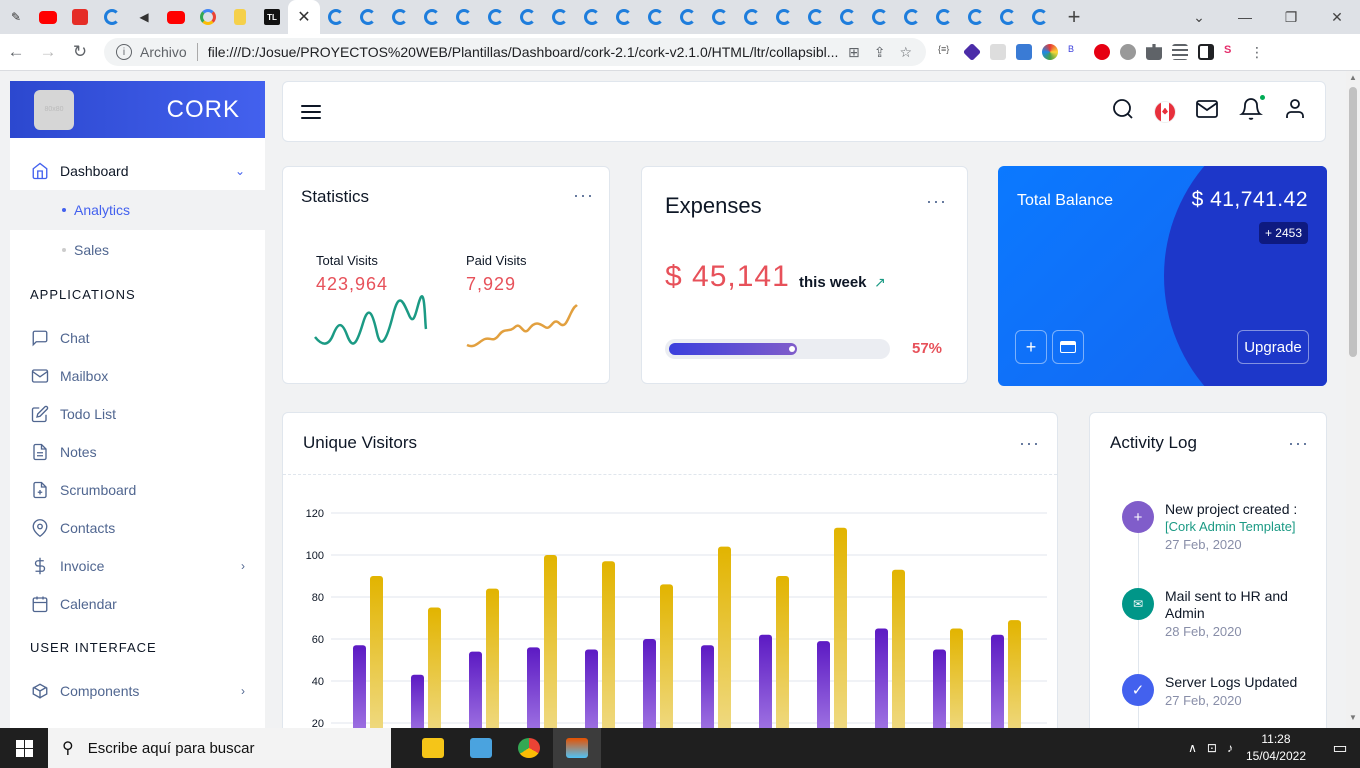 The image size is (1360, 768). What do you see at coordinates (1245, 17) in the screenshot?
I see `minimize-icon: —` at bounding box center [1245, 17].